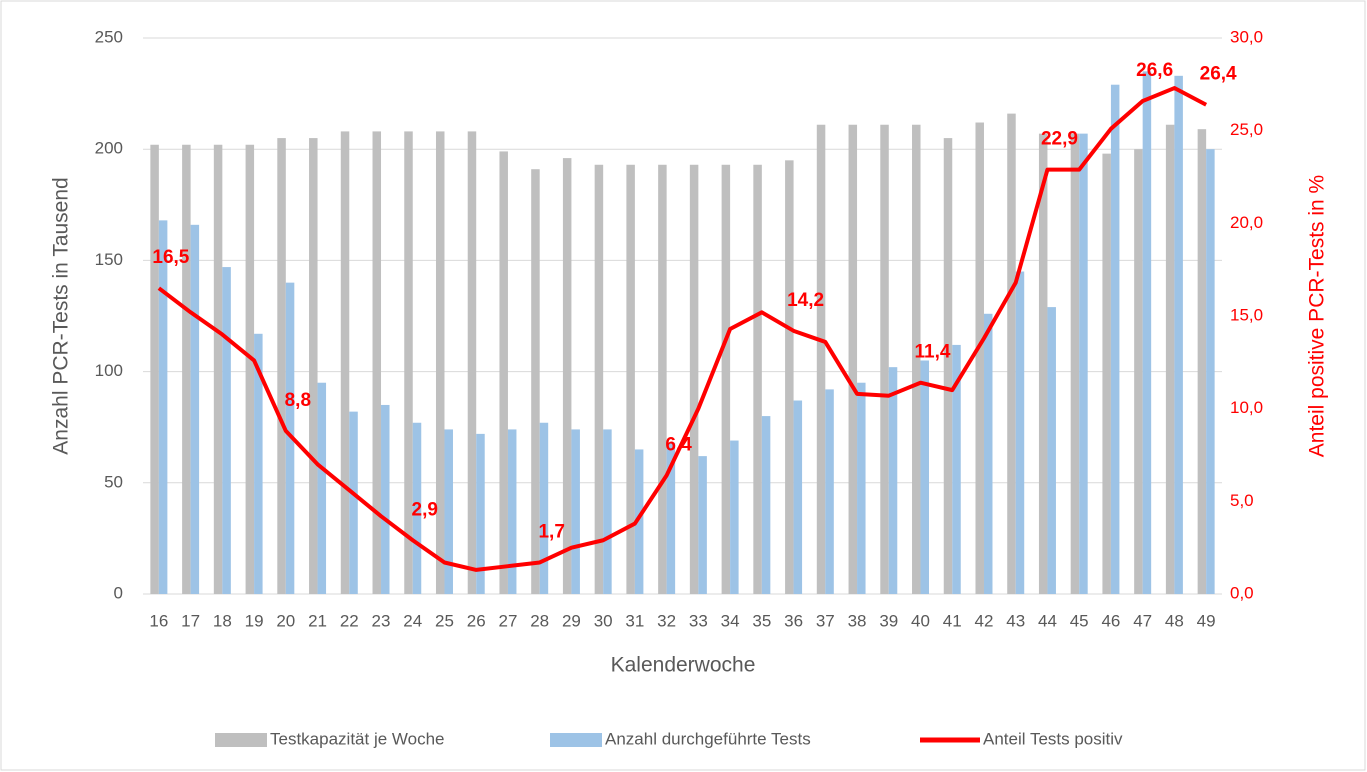 This screenshot has height=772, width=1367. What do you see at coordinates (933, 352) in the screenshot?
I see `data-label: 11,4` at bounding box center [933, 352].